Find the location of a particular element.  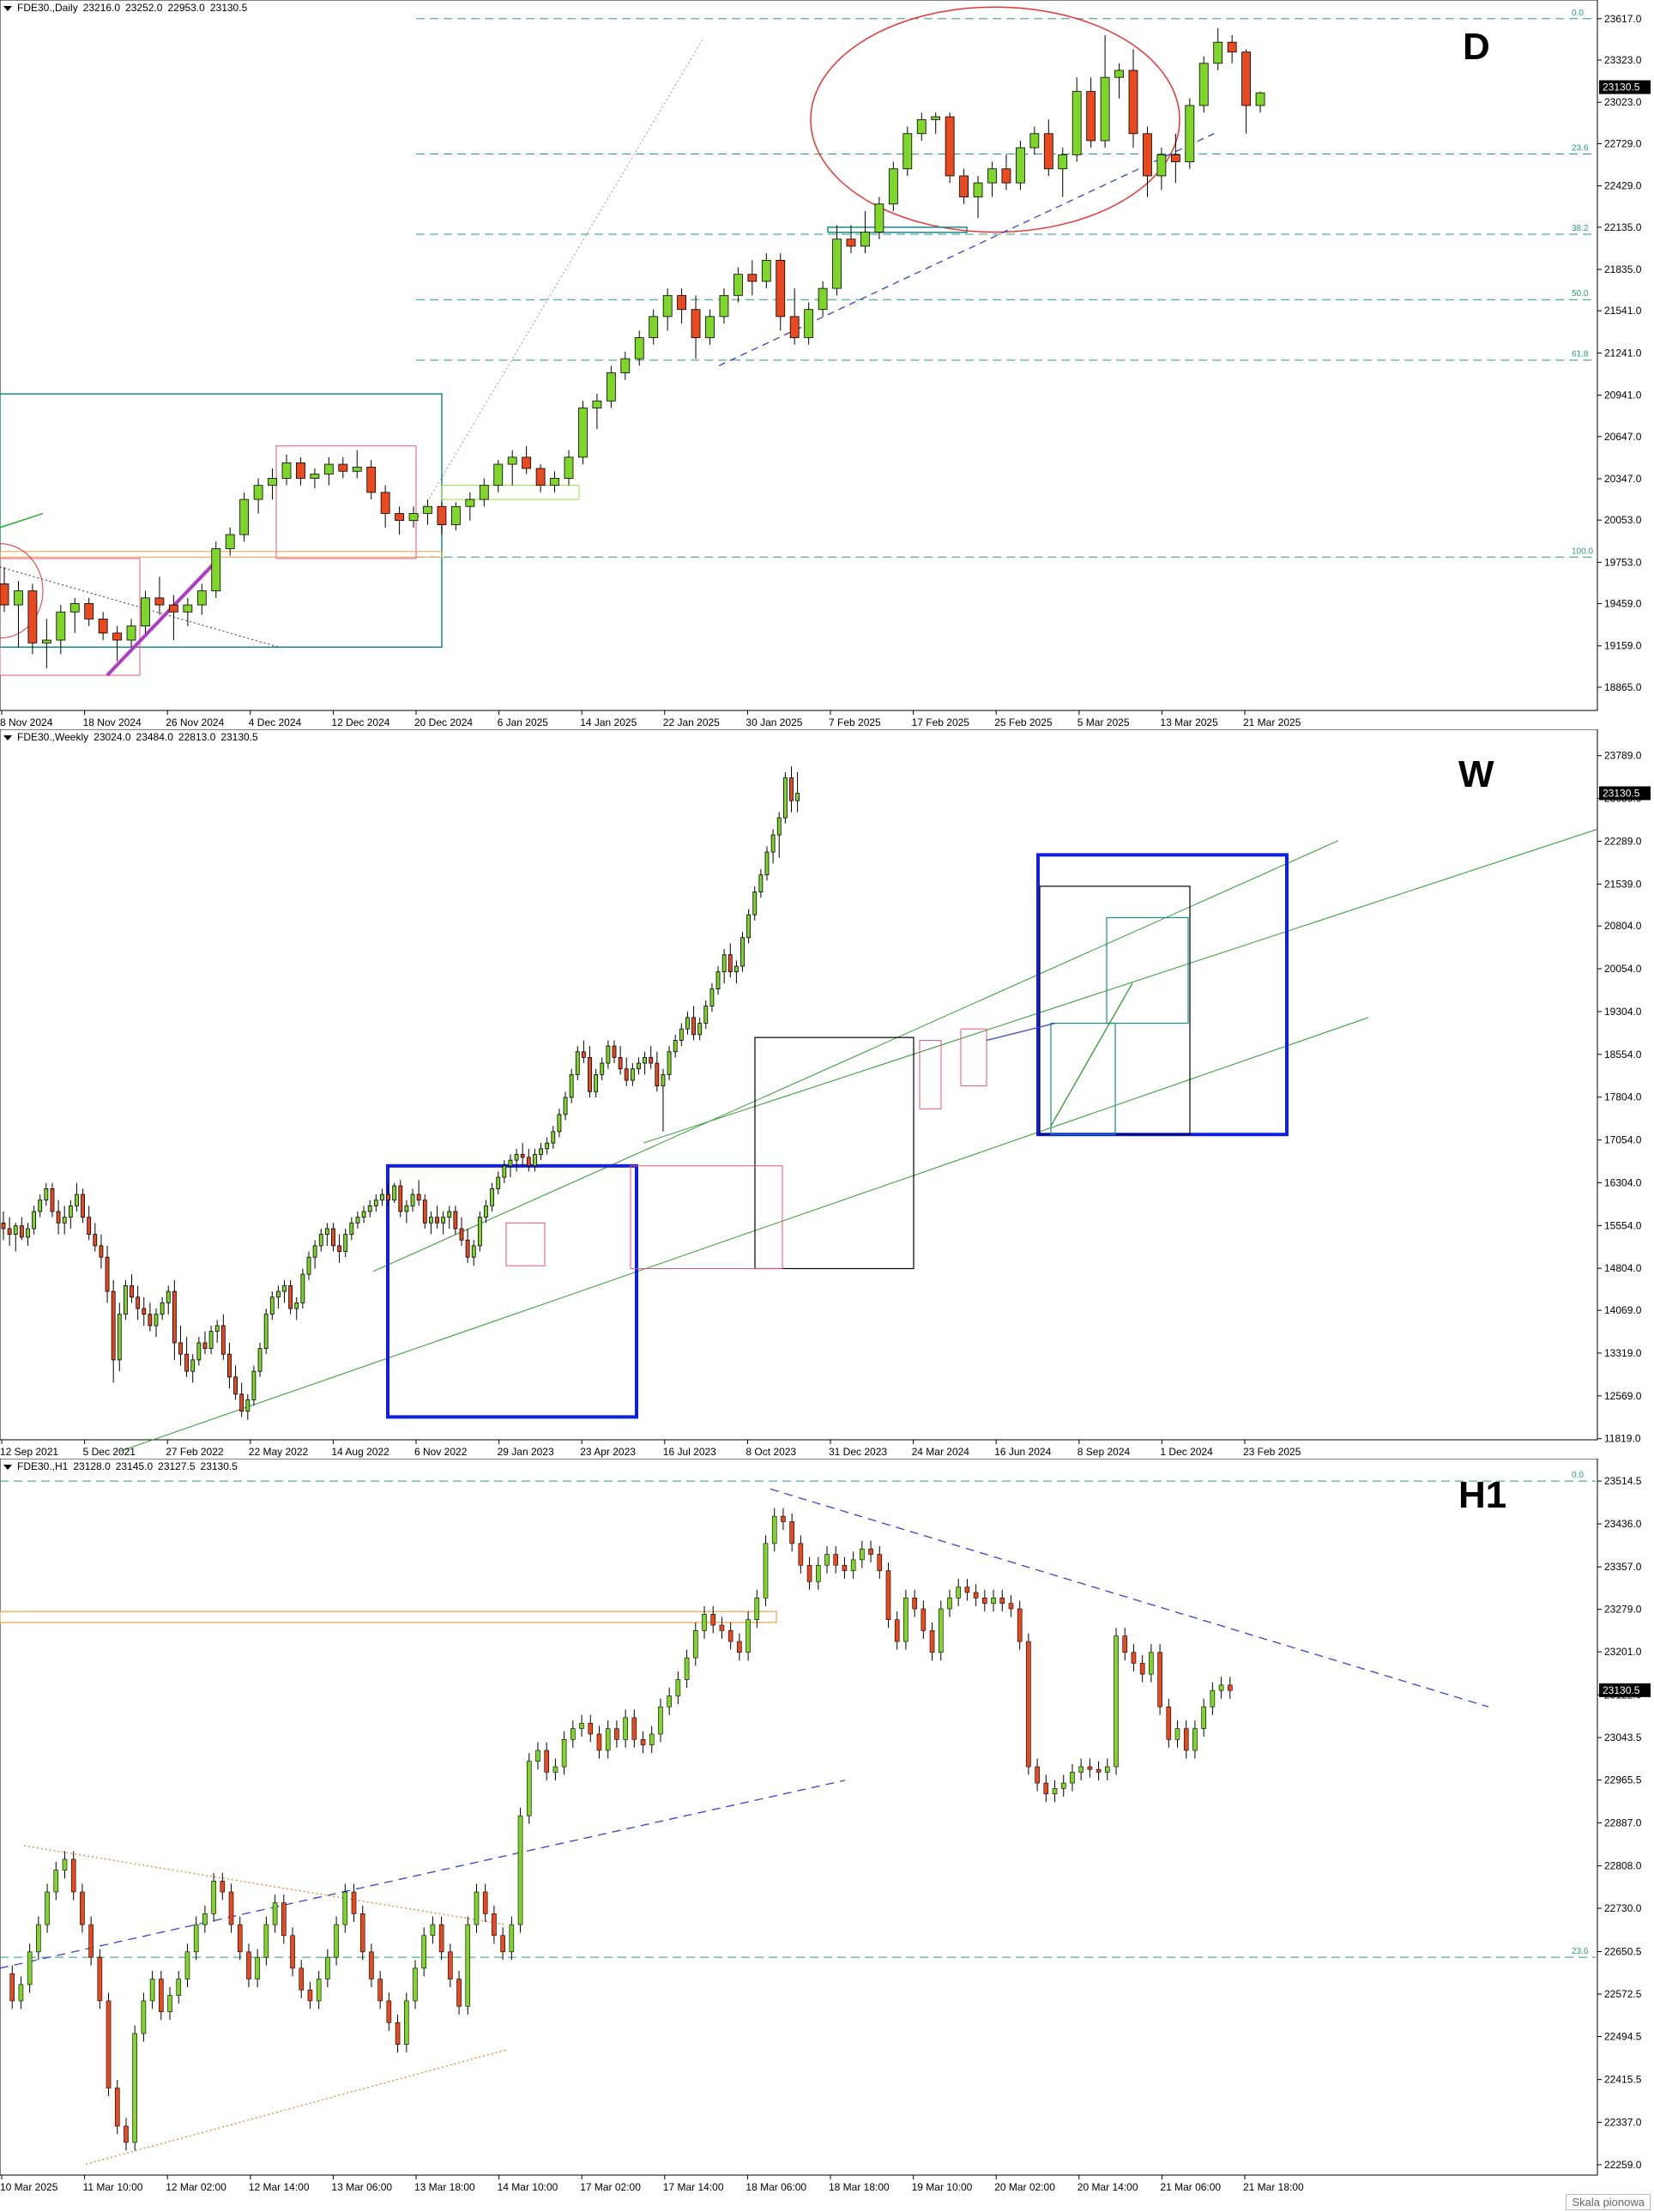

x-tick-label: 31 Dec 2023 is located at coordinates (858, 1452).